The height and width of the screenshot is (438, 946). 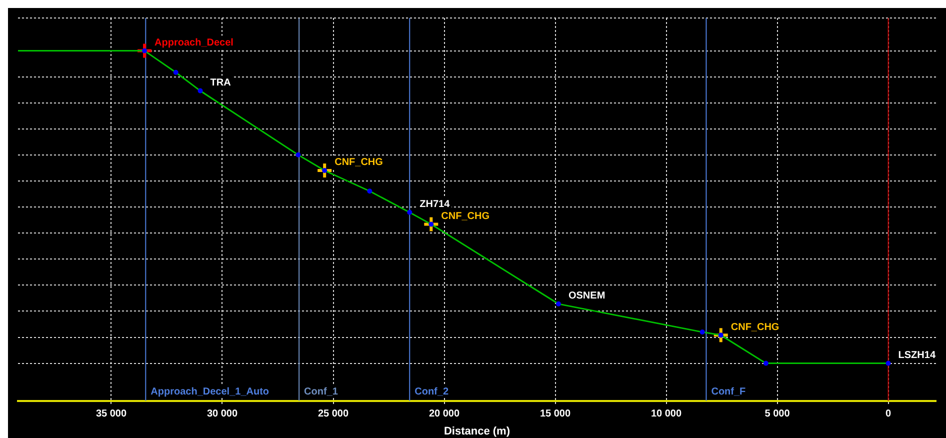 What do you see at coordinates (728, 392) in the screenshot?
I see `ref-line-label: Conf_F` at bounding box center [728, 392].